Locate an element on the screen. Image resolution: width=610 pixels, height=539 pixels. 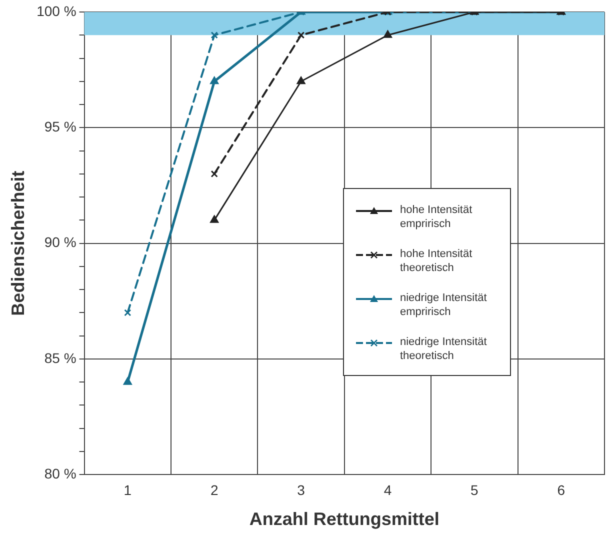
legend-label: hohe Intensität empririsch is located at coordinates (437, 217).